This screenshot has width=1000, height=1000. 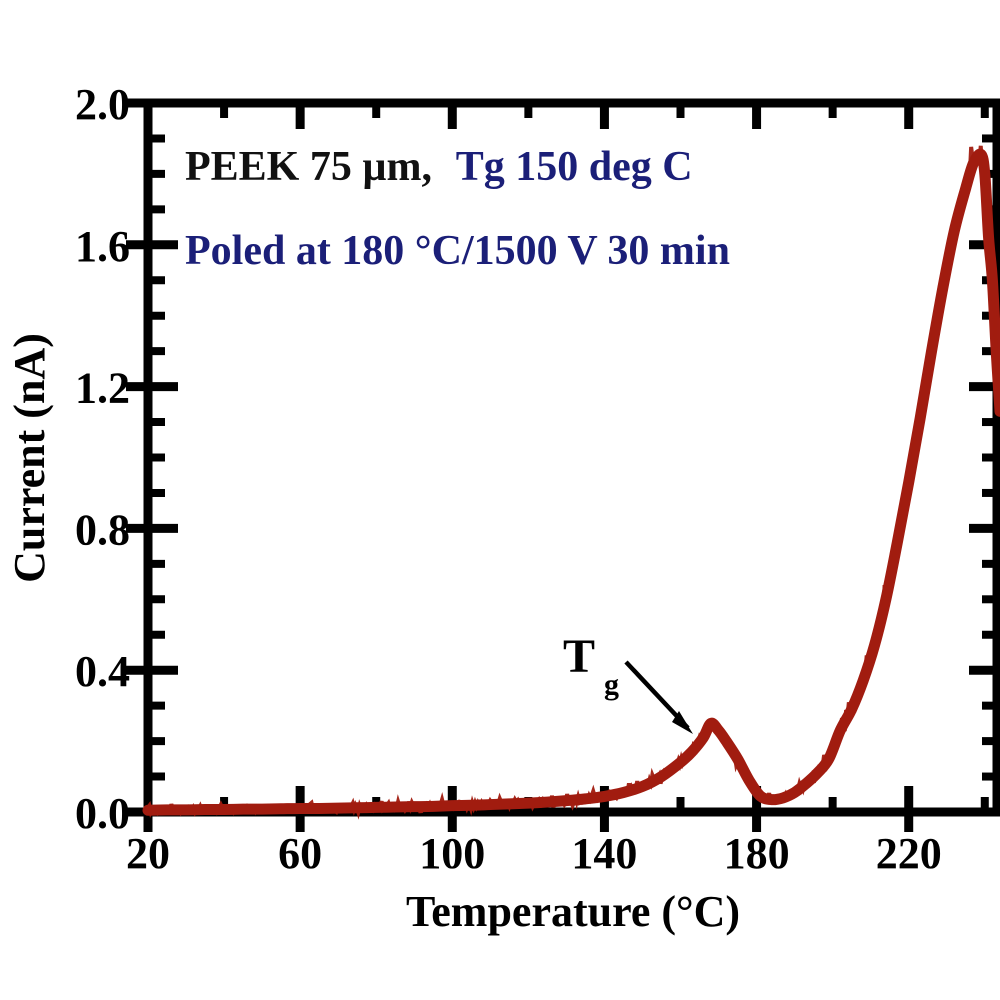 I want to click on annotation-line-1: PEEK 75 µm, Tg 150 deg C, so click(x=439, y=167).